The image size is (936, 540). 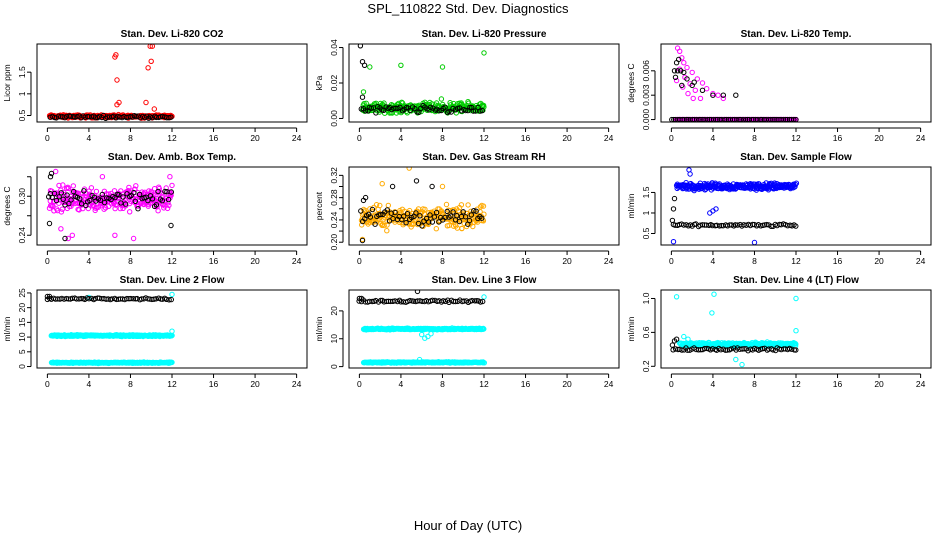 What do you see at coordinates (646, 233) in the screenshot?
I see `y-tick-label: 0.5` at bounding box center [646, 233].